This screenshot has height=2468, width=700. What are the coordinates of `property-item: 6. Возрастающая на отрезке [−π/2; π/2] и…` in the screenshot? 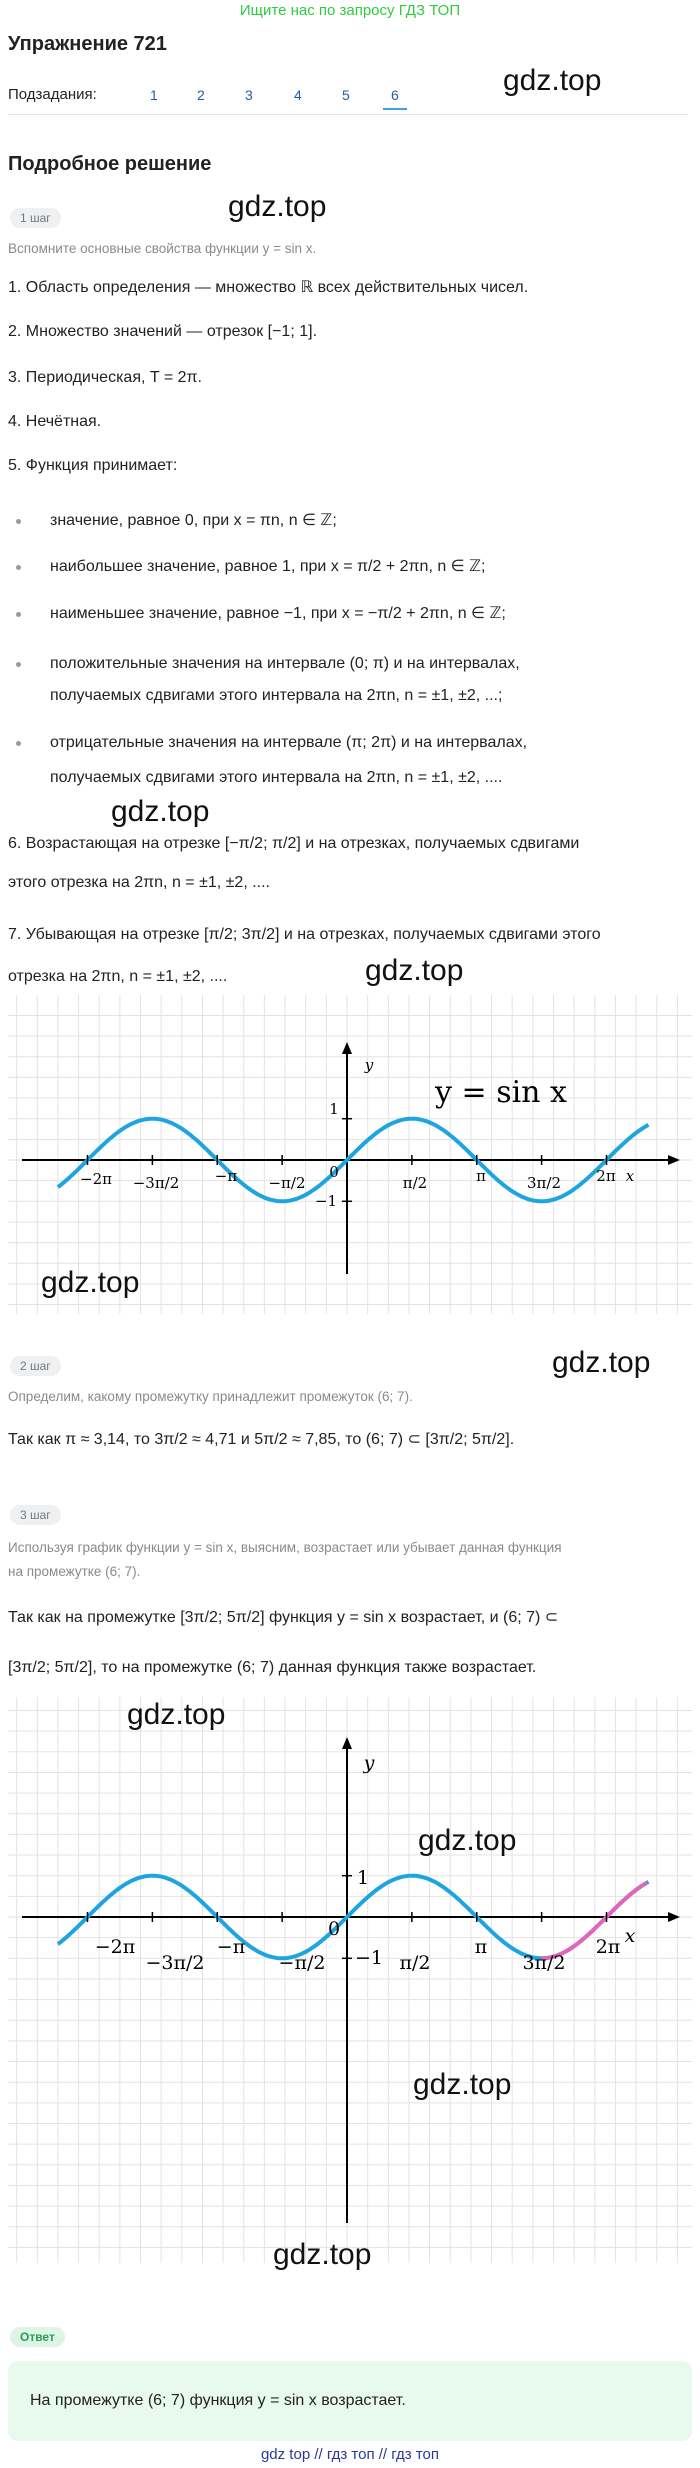 It's located at (294, 843).